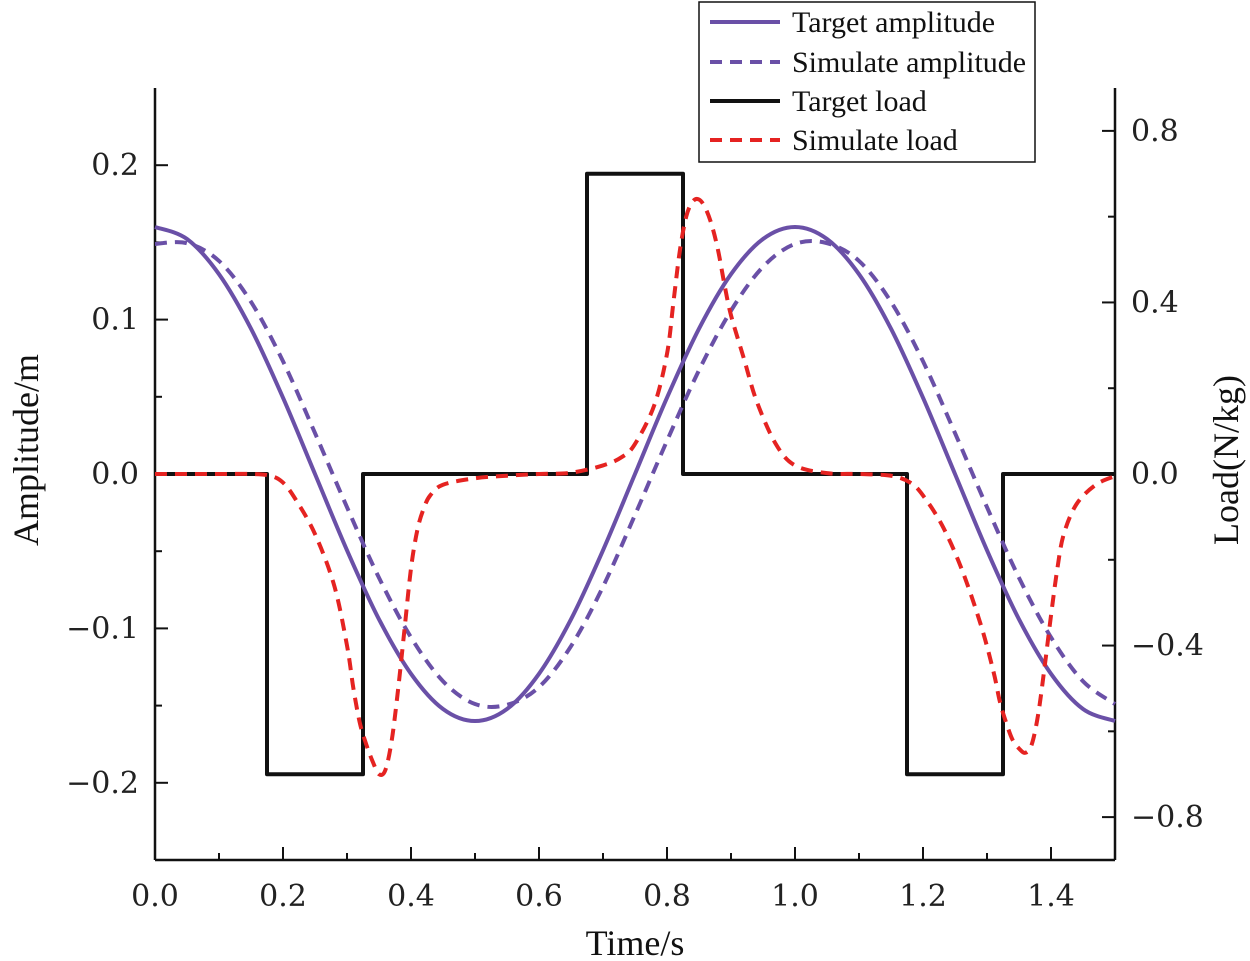 This screenshot has height=961, width=1250. I want to click on x-tick-label: 0.2, so click(283, 896).